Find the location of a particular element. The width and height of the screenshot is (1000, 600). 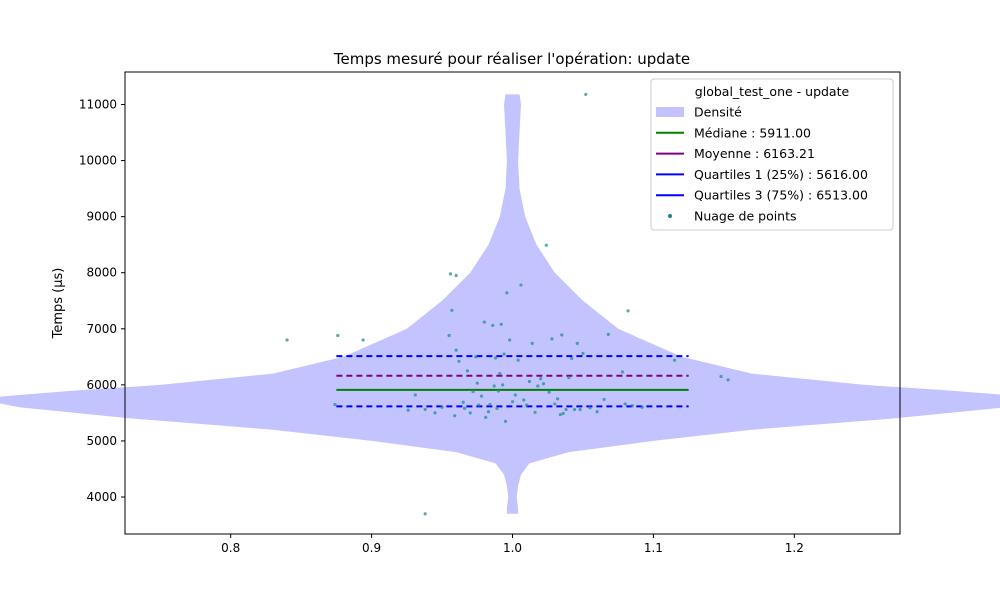

y-tick-label: 11000 is located at coordinates (98, 105).